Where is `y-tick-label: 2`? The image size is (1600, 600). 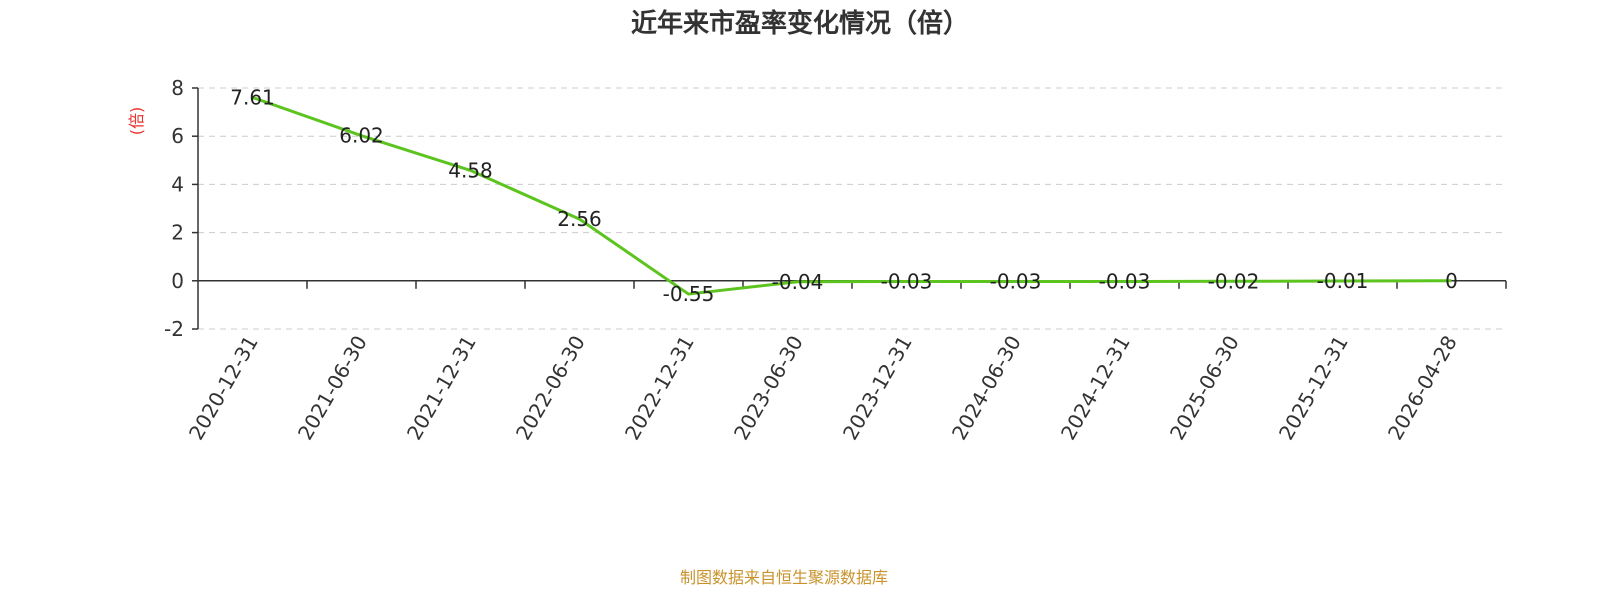
y-tick-label: 2 is located at coordinates (177, 233).